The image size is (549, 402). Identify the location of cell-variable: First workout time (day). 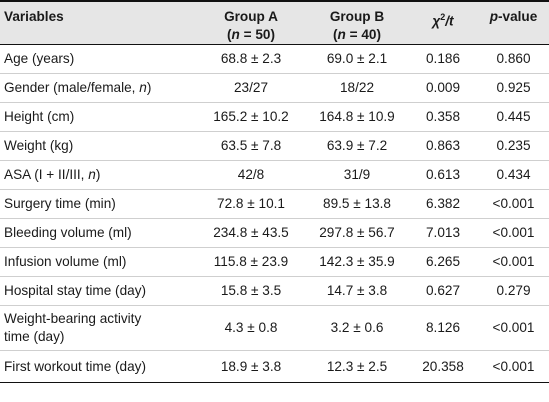
(98, 366).